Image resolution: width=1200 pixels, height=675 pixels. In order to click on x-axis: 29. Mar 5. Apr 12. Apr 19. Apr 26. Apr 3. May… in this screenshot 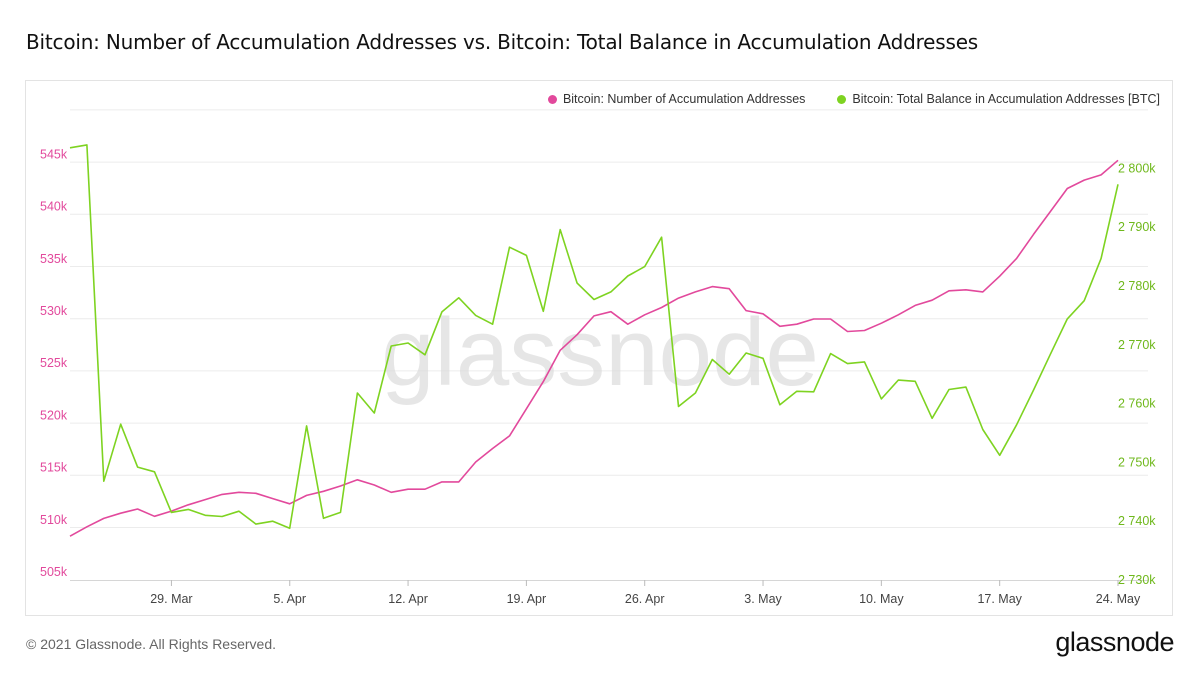, I will do `click(645, 593)`.